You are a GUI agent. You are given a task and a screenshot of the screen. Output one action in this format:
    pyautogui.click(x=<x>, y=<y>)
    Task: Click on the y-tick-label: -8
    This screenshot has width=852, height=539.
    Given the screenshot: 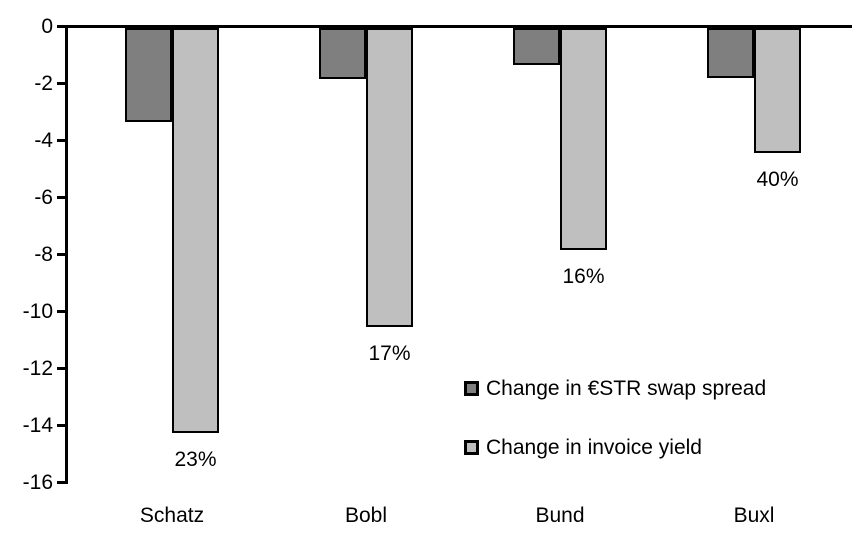 What is the action you would take?
    pyautogui.click(x=43, y=254)
    